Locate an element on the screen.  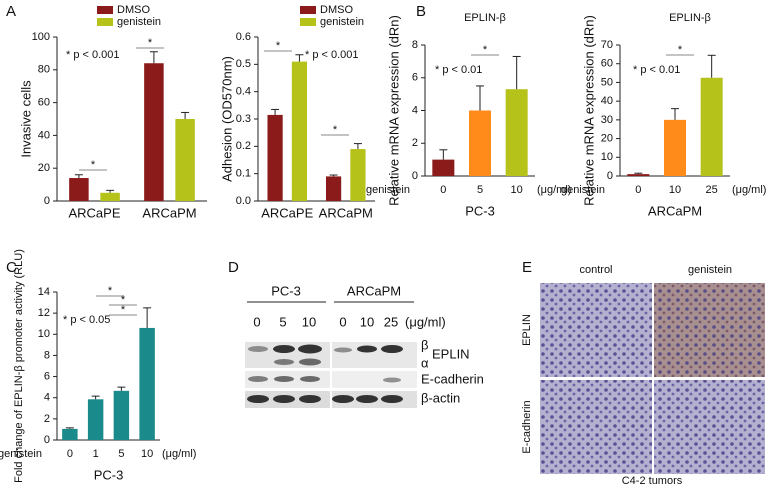
annotation: * p < 0.05 is located at coordinates (86, 320).